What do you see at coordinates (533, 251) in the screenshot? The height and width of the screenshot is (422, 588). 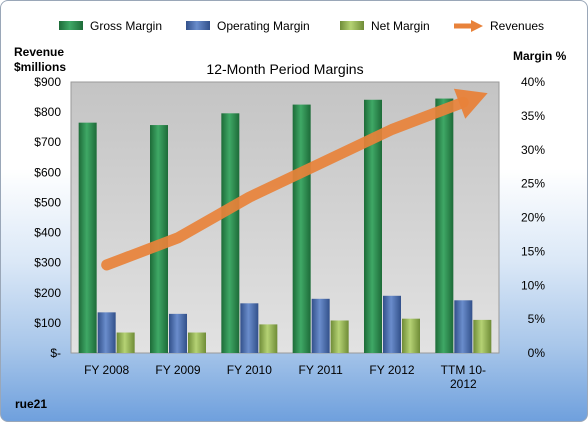 I see `right-tick-label: 15%` at bounding box center [533, 251].